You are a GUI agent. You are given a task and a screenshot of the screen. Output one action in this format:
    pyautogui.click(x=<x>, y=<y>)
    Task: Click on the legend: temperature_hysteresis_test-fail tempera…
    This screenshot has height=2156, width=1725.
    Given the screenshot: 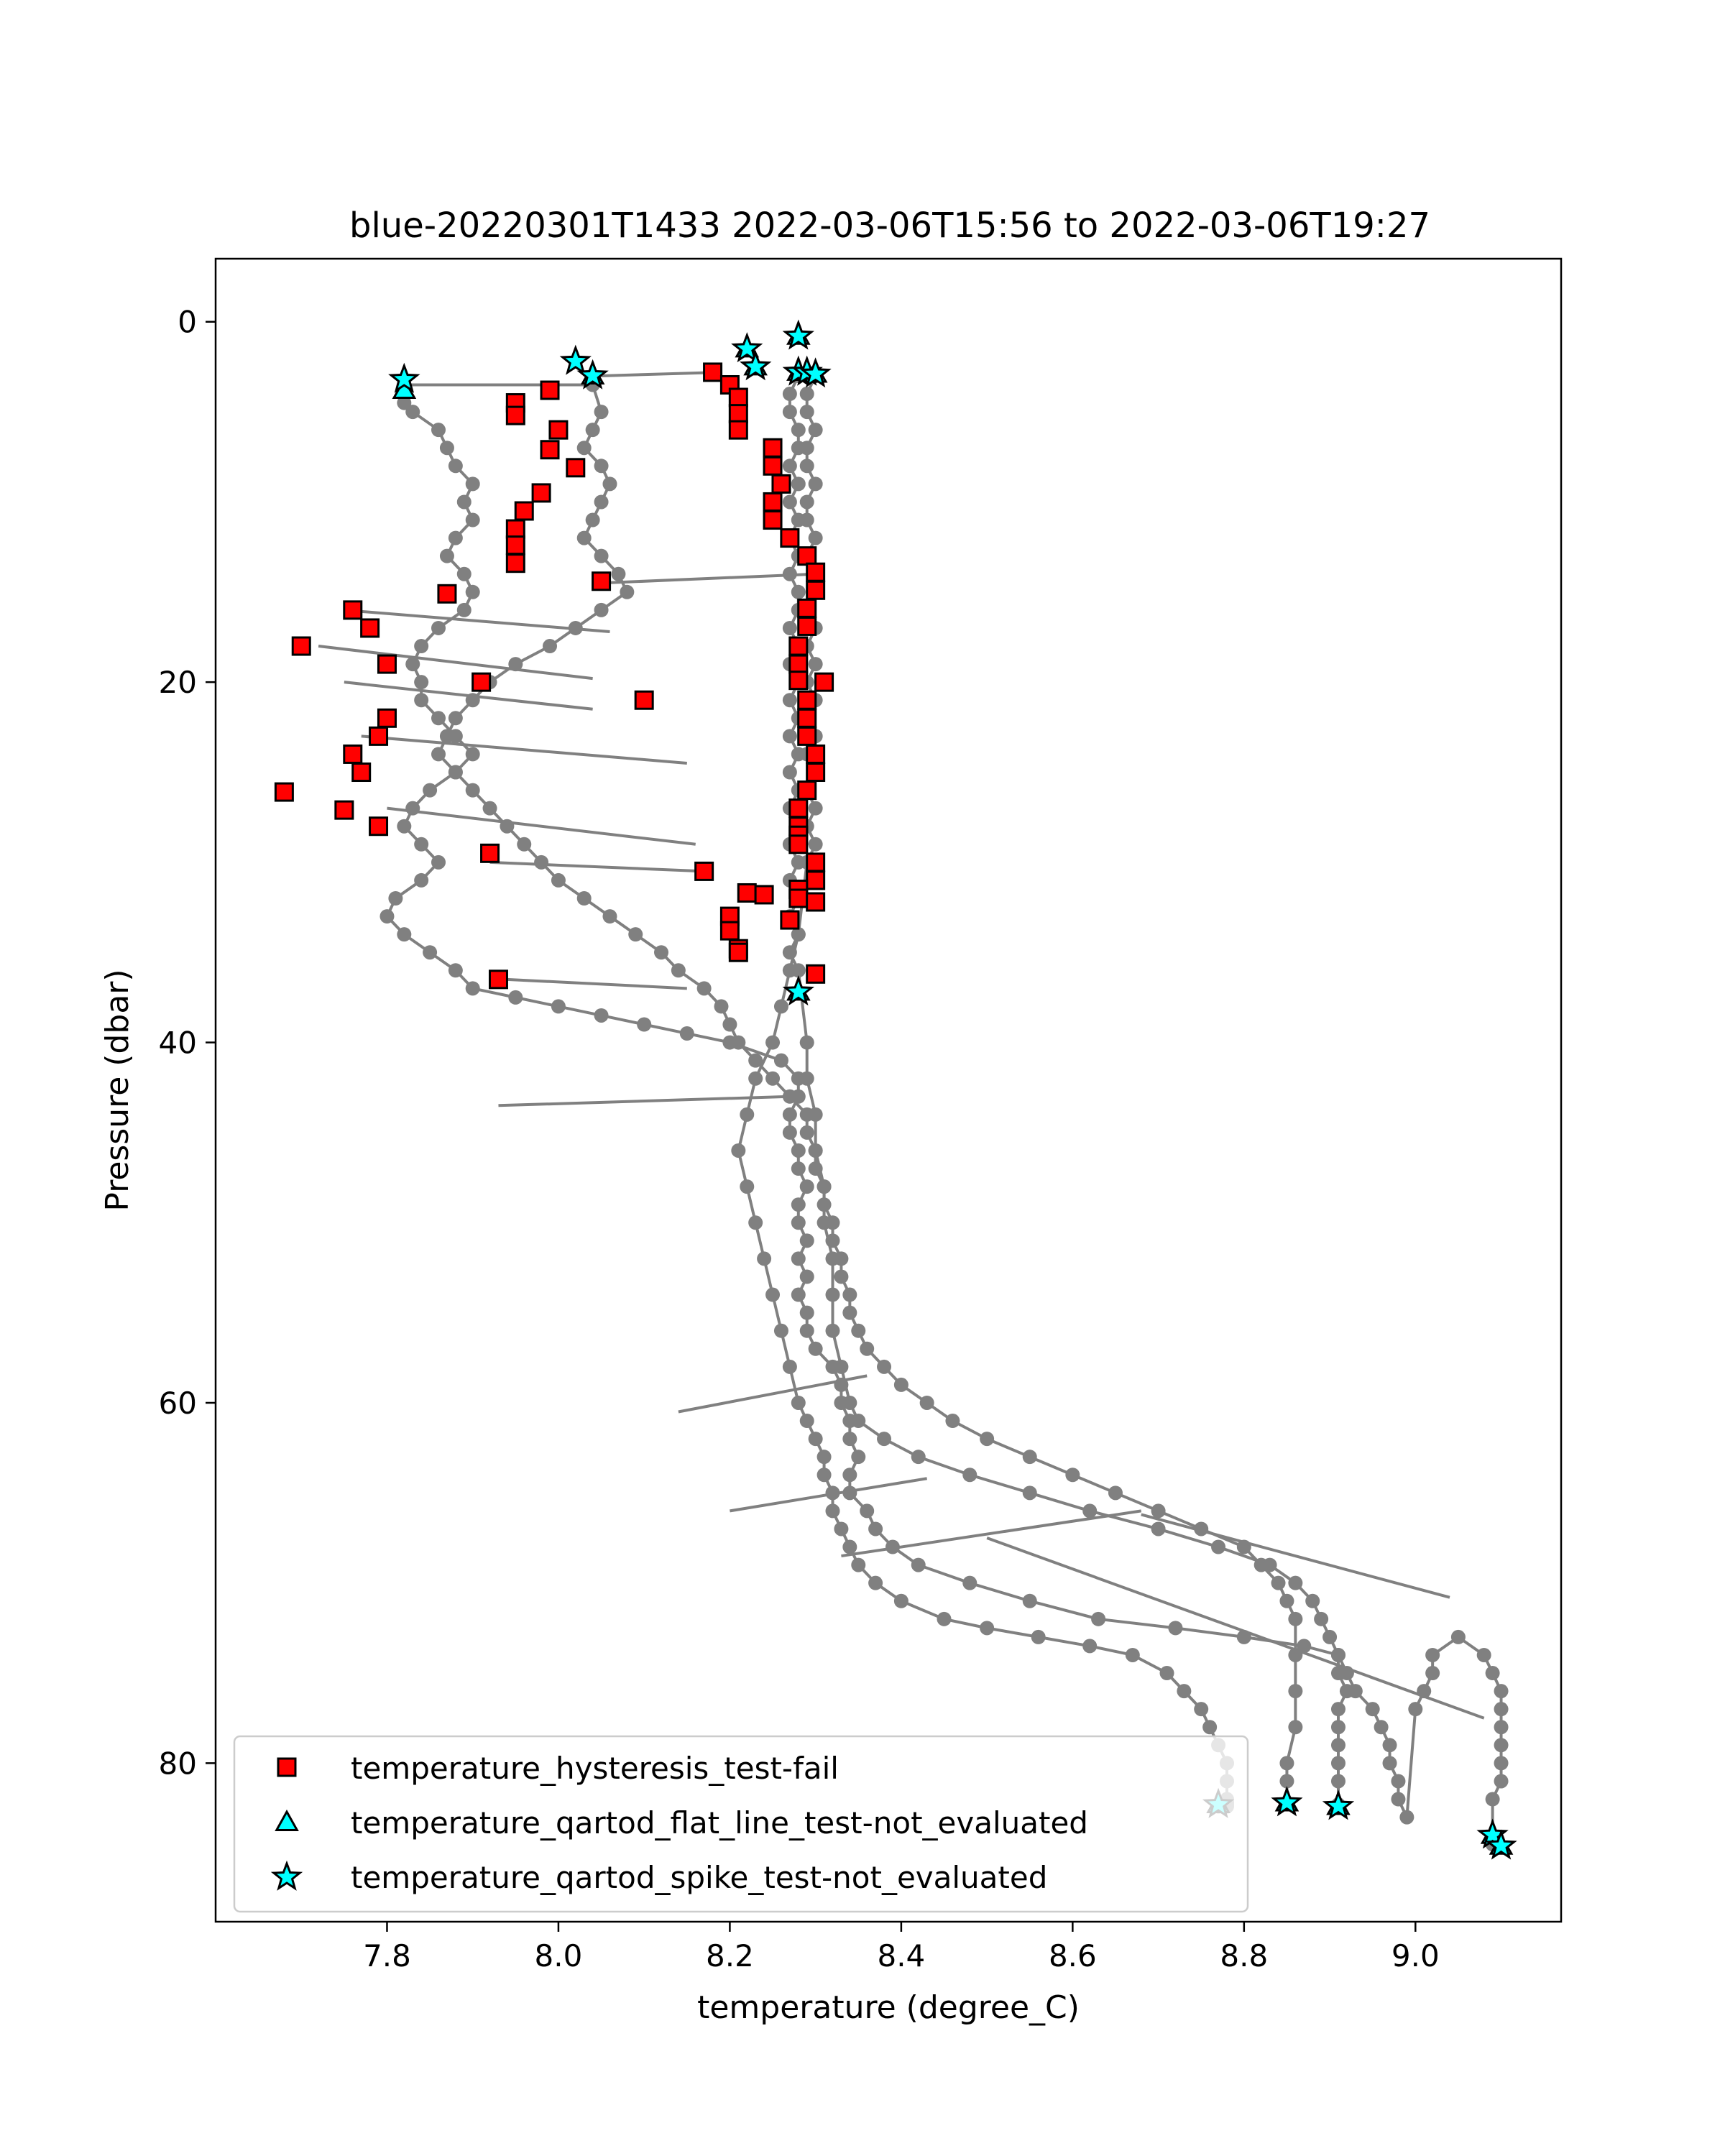 What is the action you would take?
    pyautogui.click(x=741, y=1824)
    